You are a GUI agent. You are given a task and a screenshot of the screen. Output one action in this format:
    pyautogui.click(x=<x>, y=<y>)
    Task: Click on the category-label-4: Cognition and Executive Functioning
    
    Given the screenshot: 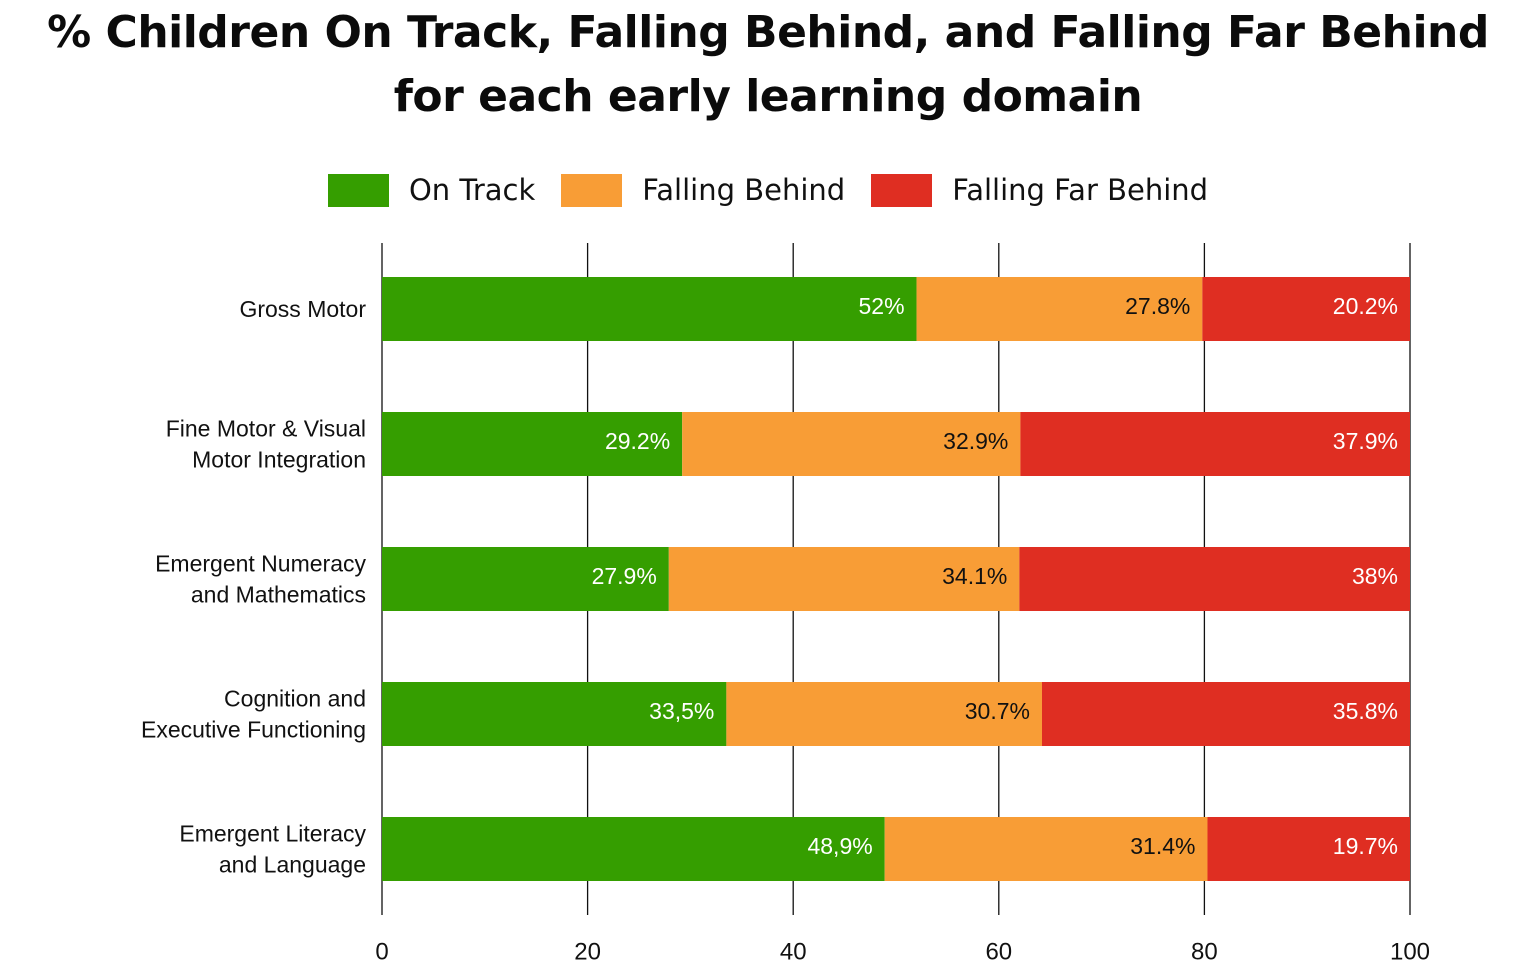 What is the action you would take?
    pyautogui.click(x=253, y=714)
    